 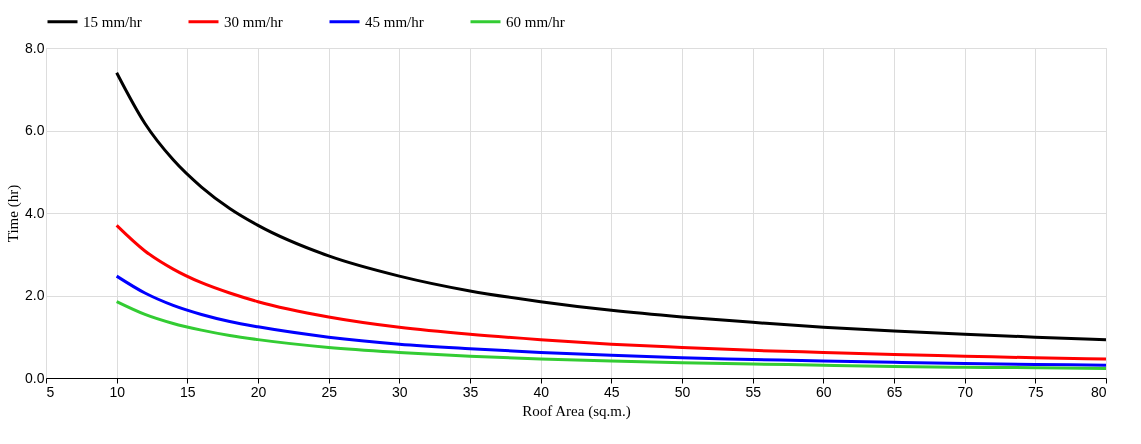 What do you see at coordinates (611, 335) in the screenshot?
I see `line-series` at bounding box center [611, 335].